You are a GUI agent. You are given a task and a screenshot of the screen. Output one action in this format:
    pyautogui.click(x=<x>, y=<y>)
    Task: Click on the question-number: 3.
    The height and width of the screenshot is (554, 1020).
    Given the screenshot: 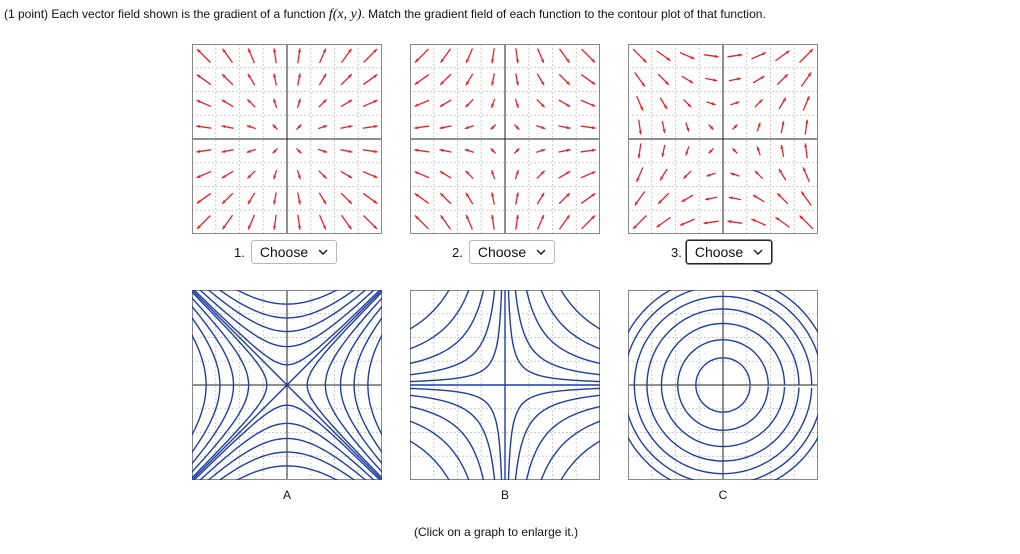 What is the action you would take?
    pyautogui.click(x=676, y=252)
    